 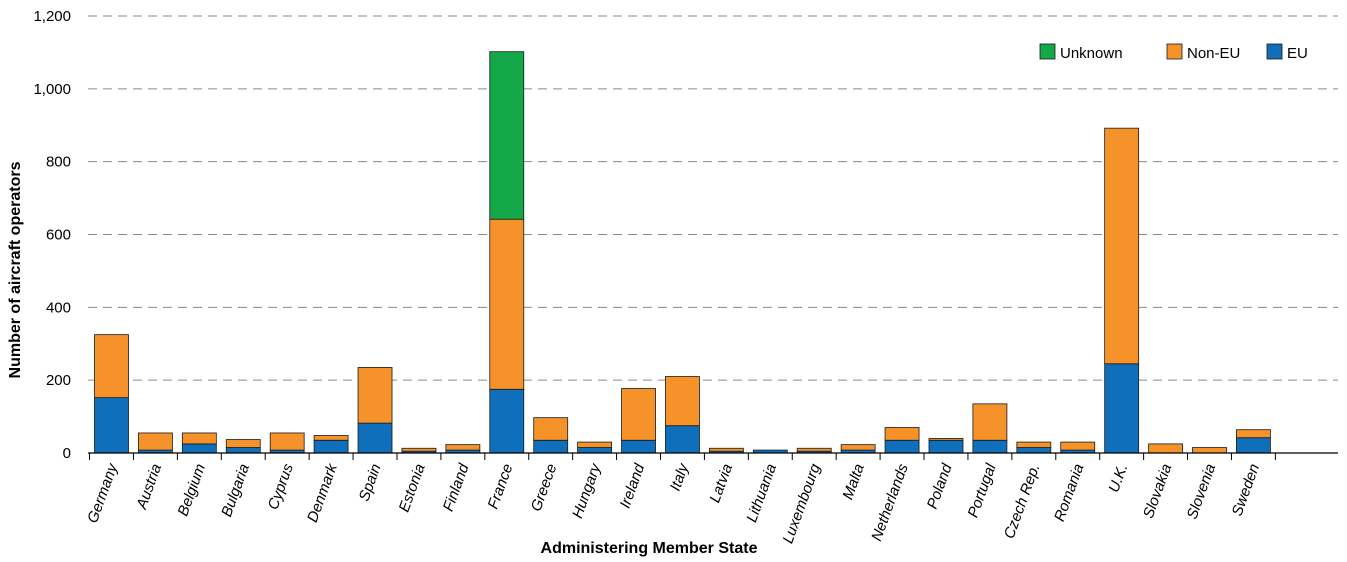 I want to click on y-axis-ticks: 0 200 400 600 800 1,000 1,200, so click(x=52, y=235).